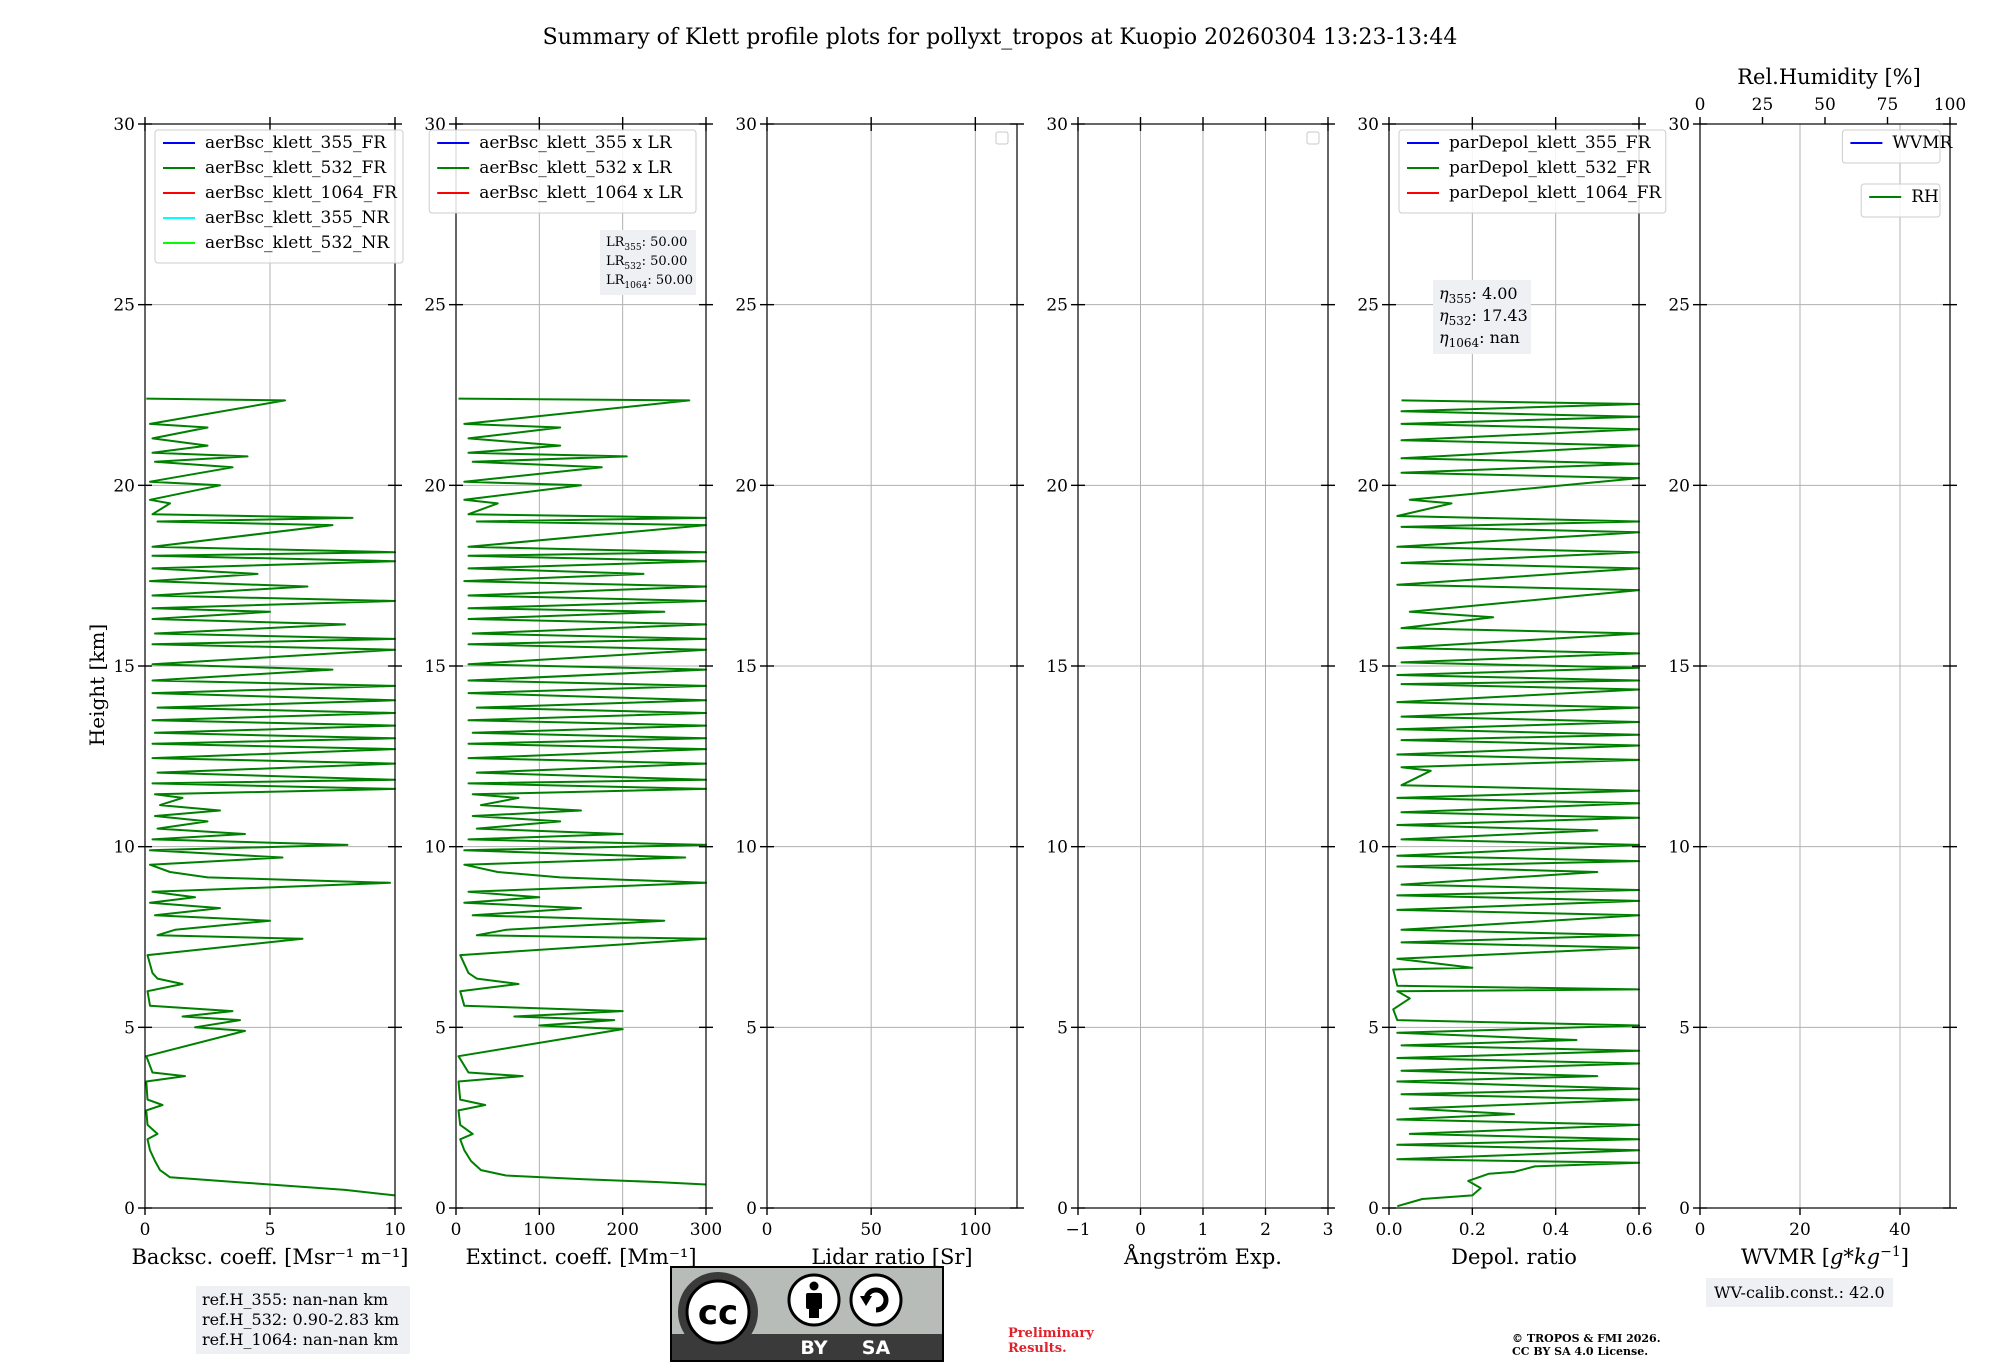 The height and width of the screenshot is (1362, 2000). What do you see at coordinates (1037, 1348) in the screenshot?
I see `preliminary-line-2: Results.` at bounding box center [1037, 1348].